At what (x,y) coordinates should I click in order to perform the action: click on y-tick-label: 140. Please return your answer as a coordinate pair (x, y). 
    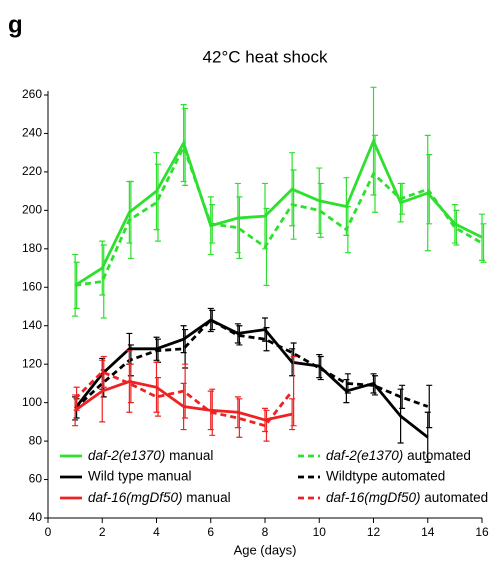
    Looking at the image, I should click on (32, 325).